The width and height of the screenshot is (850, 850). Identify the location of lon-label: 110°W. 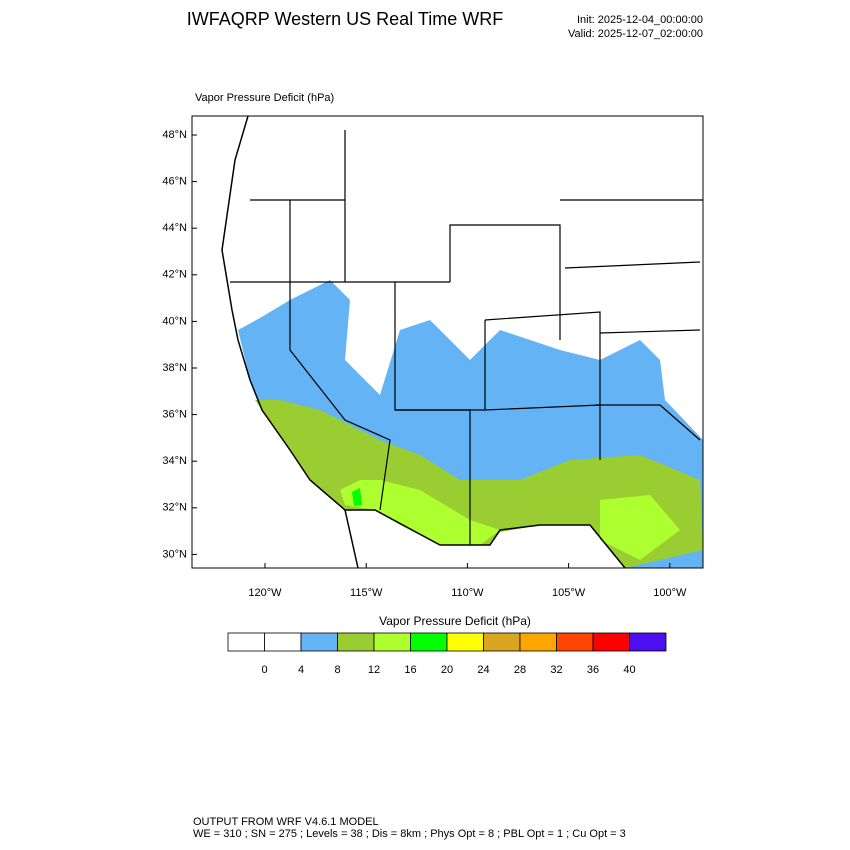
(467, 593).